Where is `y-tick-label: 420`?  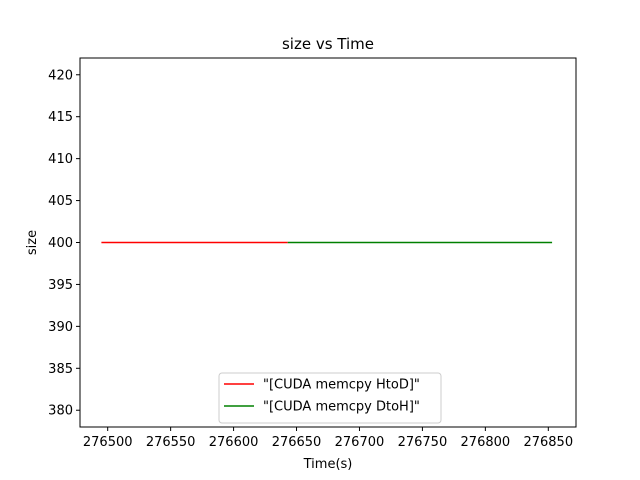
y-tick-label: 420 is located at coordinates (60, 75).